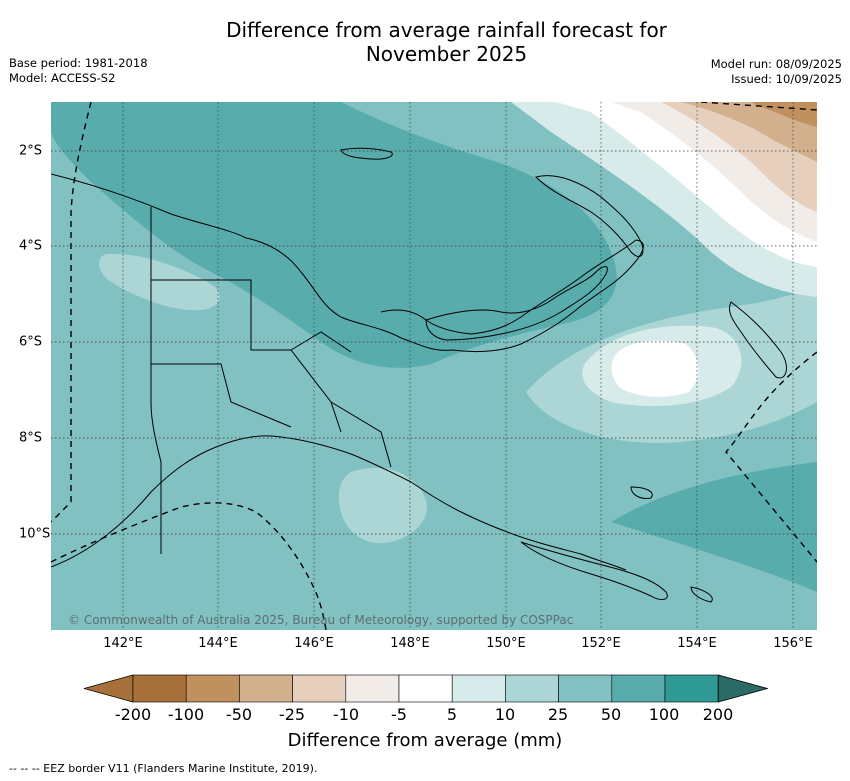 The image size is (850, 781). What do you see at coordinates (366, 153) in the screenshot?
I see `manus-island` at bounding box center [366, 153].